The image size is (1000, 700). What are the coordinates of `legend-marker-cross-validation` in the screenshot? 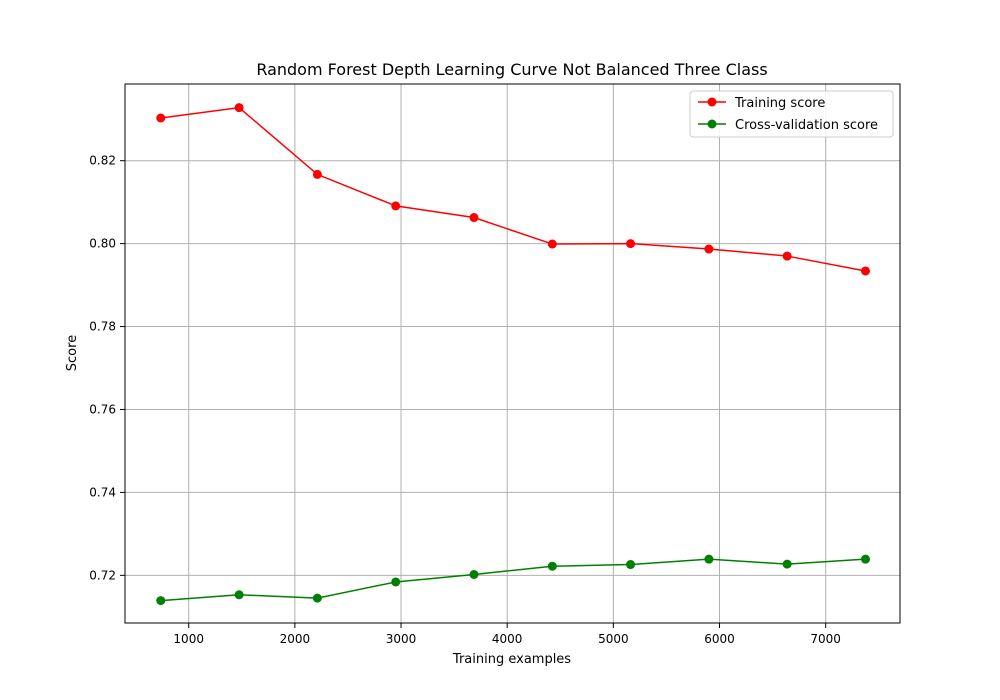 It's located at (712, 124).